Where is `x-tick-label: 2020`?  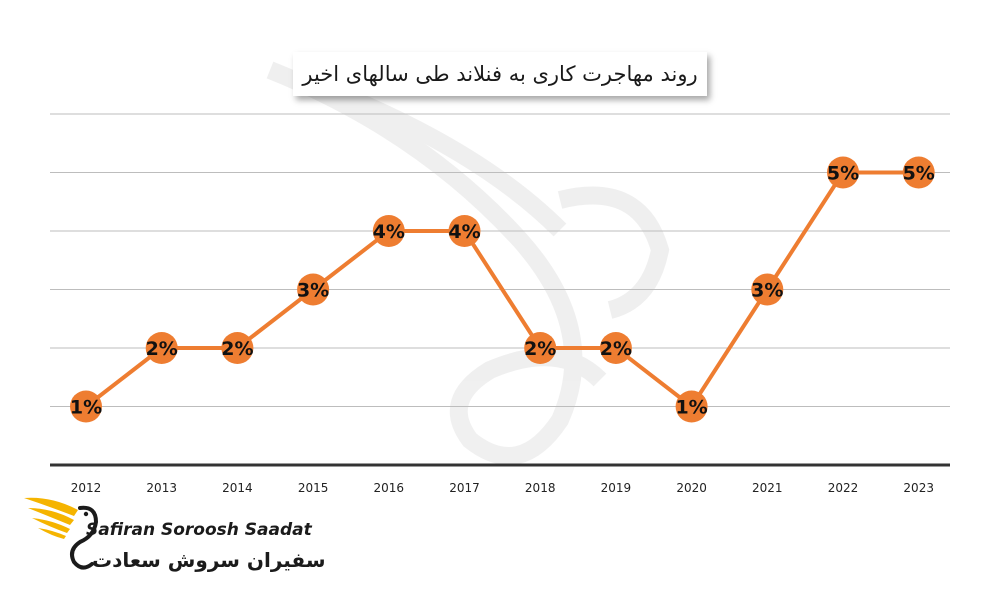
x-tick-label: 2020 is located at coordinates (691, 488).